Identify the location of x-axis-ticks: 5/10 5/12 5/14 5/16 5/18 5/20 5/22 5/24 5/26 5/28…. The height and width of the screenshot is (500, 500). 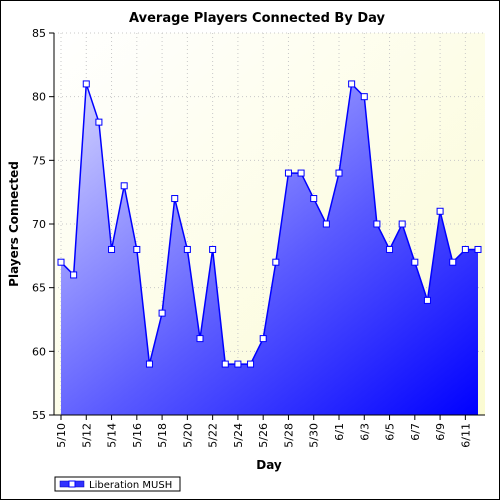
(263, 431).